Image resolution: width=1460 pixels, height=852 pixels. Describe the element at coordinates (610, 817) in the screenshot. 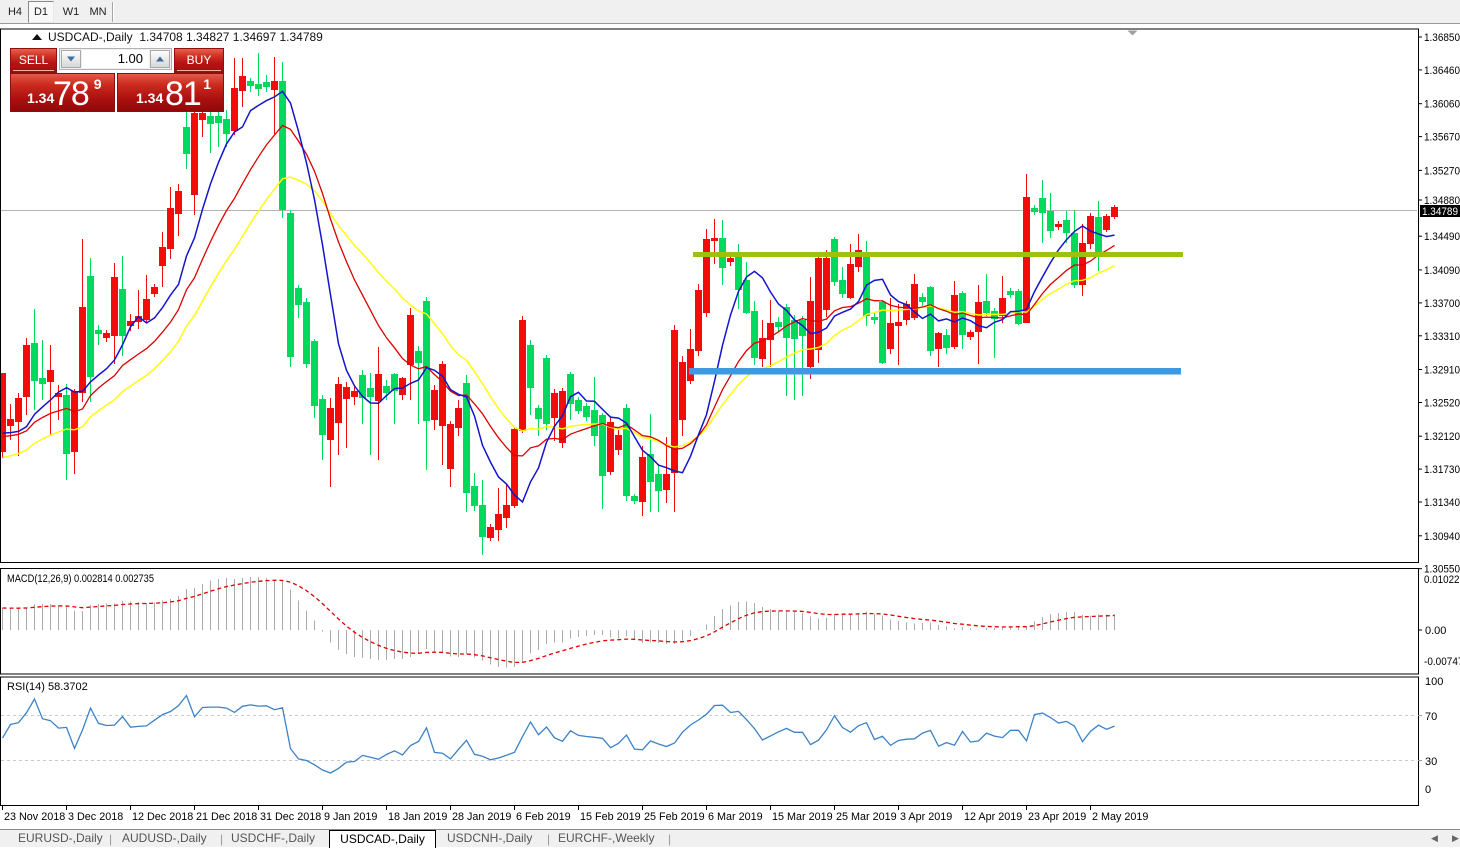

I see `svg-text: 15 Feb 2019` at that location.